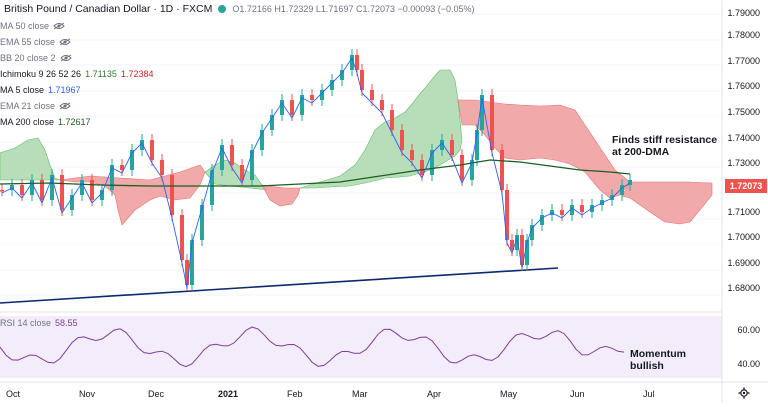 The image size is (768, 407). I want to click on indicator-ma200: MA 200 close 1.72617, so click(45, 122).